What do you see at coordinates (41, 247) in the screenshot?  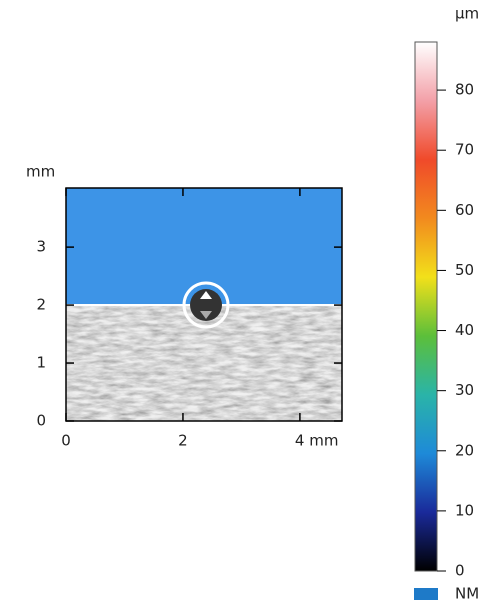 I see `y-tick-label: 3` at bounding box center [41, 247].